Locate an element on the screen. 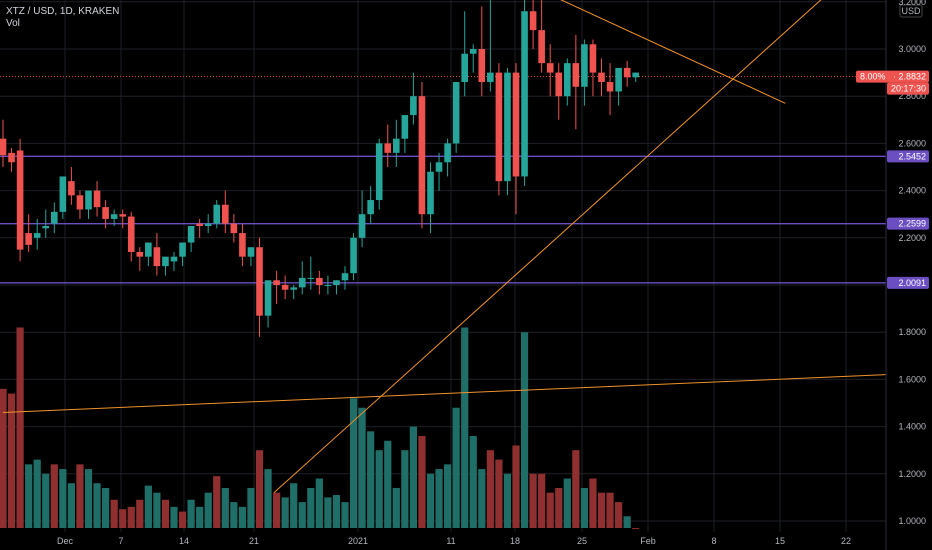 Image resolution: width=932 pixels, height=550 pixels. y-tick-label: 2.4000 is located at coordinates (912, 191).